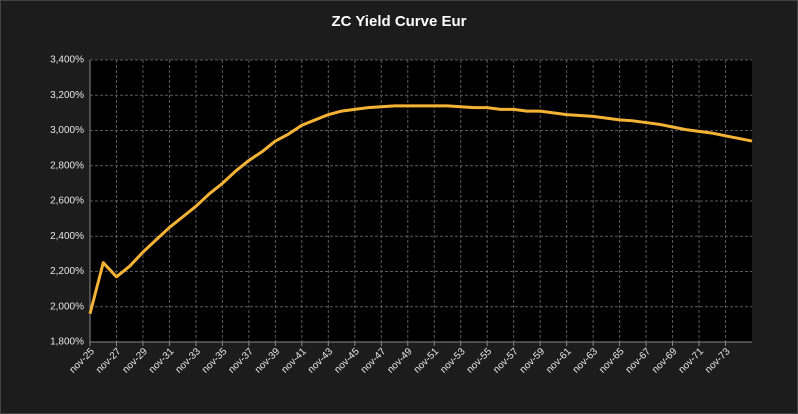 This screenshot has width=798, height=414. I want to click on y-tick-label: 2,600%, so click(67, 201).